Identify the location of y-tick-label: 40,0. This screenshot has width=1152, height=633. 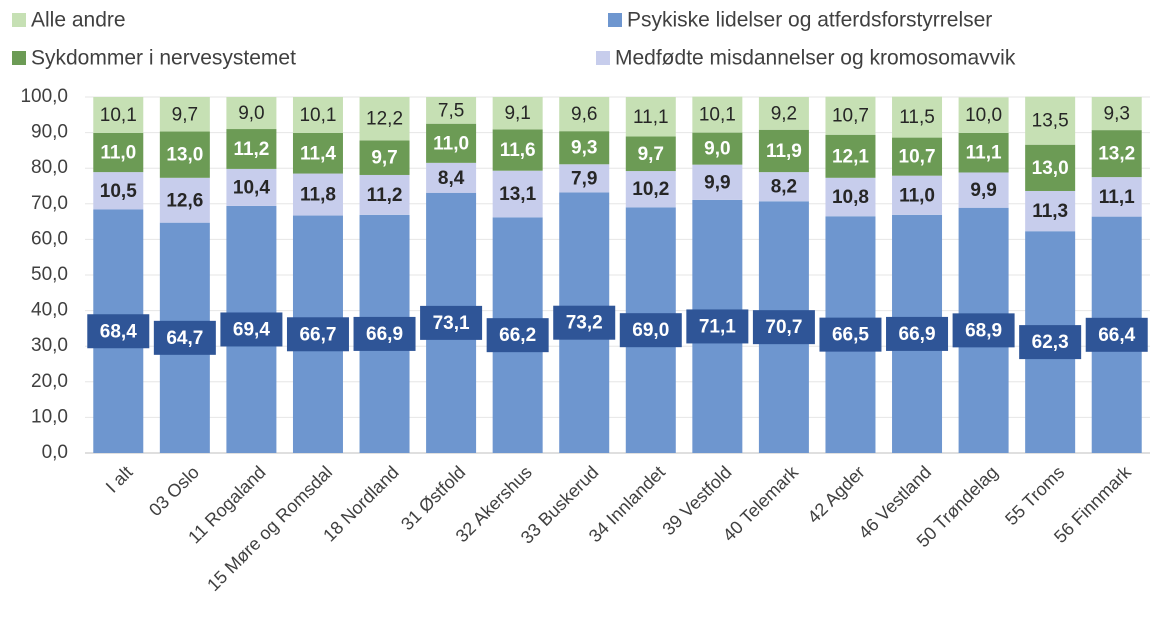
(49, 310).